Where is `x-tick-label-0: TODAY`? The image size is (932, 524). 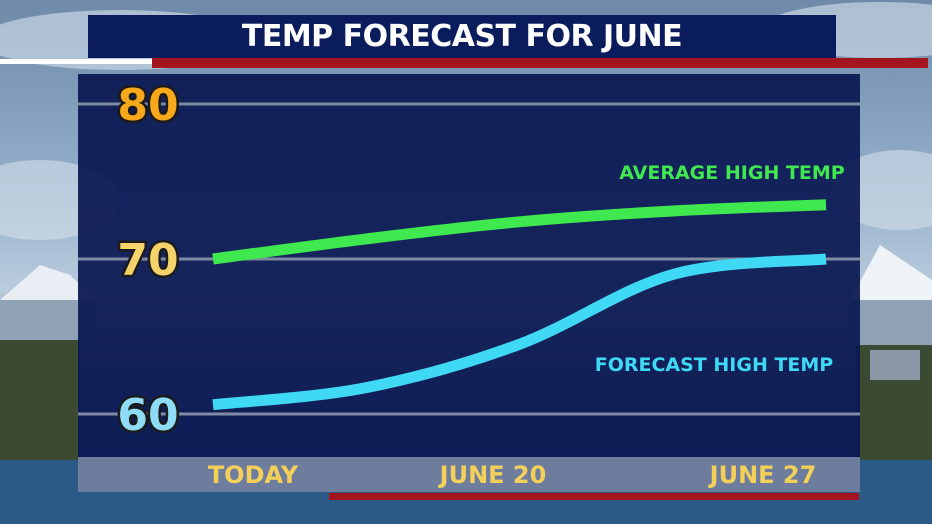
x-tick-label-0: TODAY is located at coordinates (253, 475).